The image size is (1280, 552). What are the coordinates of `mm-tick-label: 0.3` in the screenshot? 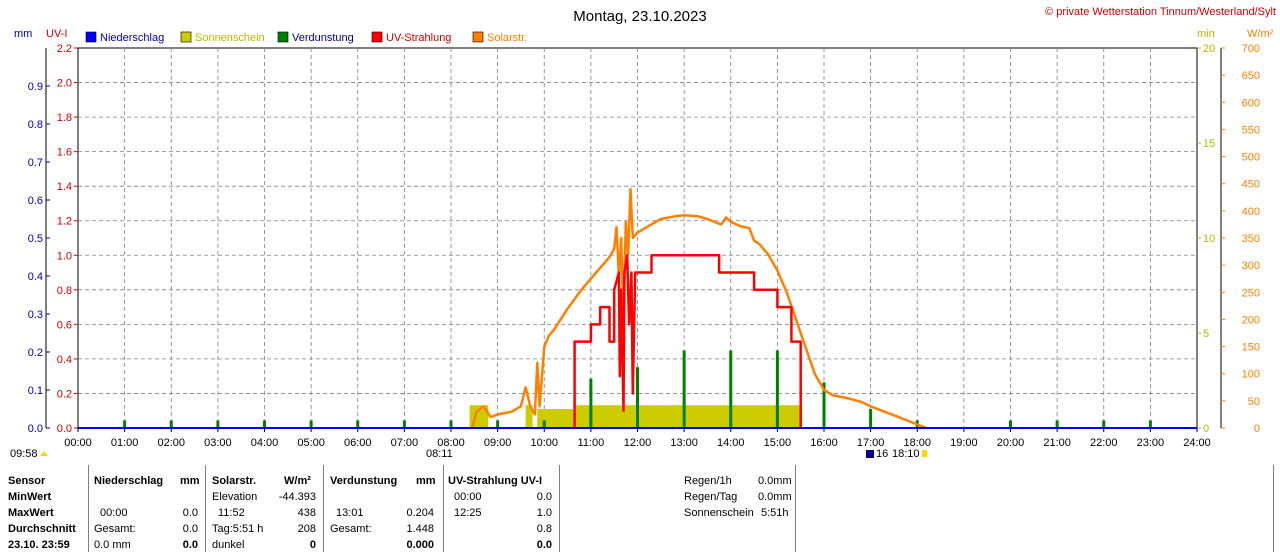 It's located at (35, 315).